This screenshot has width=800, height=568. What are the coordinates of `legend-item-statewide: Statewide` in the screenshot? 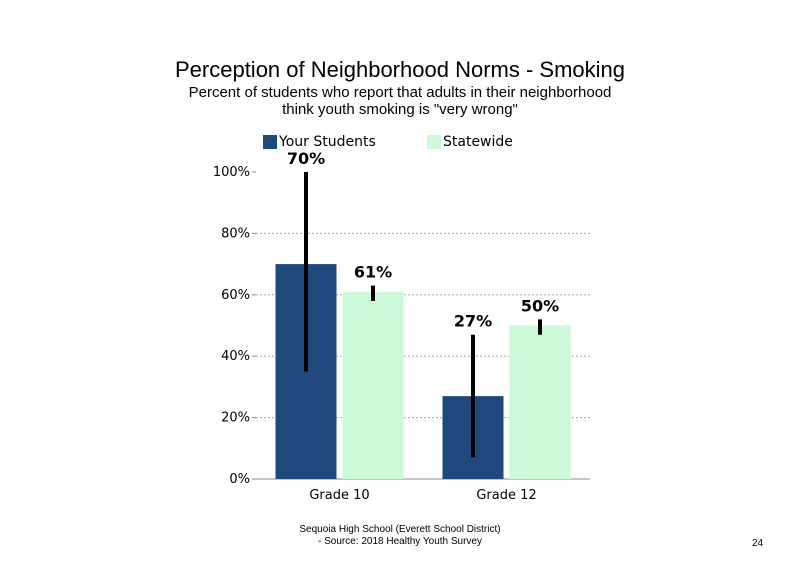 It's located at (470, 142).